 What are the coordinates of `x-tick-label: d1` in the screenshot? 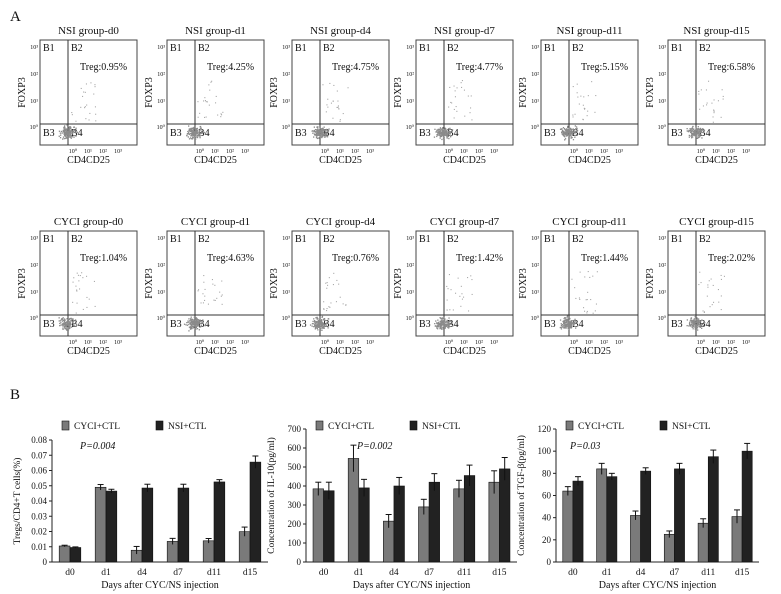 It's located at (106, 573).